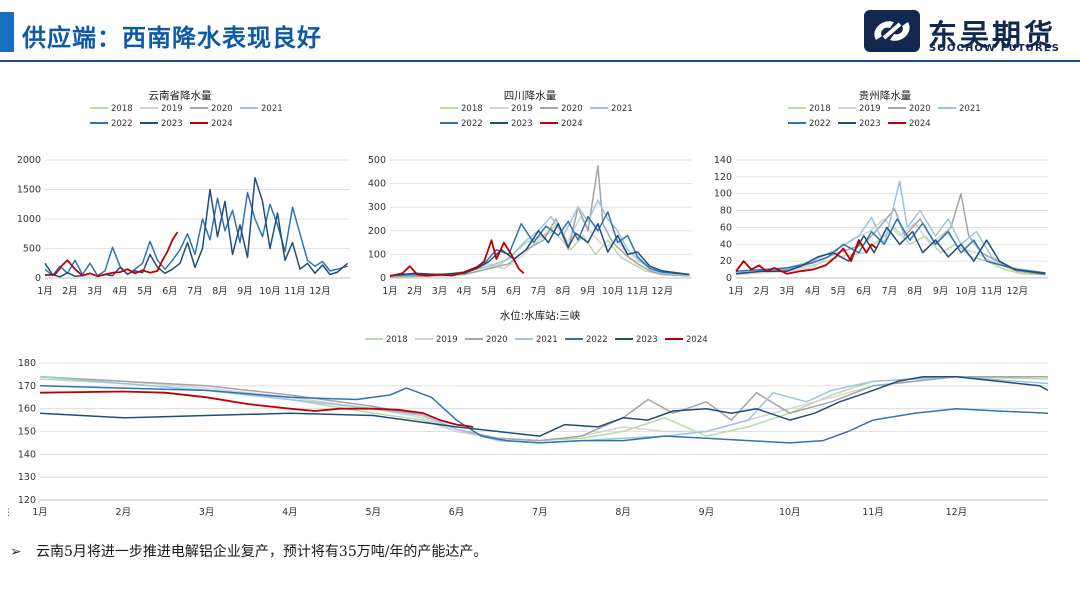  I want to click on series-line-2018, so click(890, 251).